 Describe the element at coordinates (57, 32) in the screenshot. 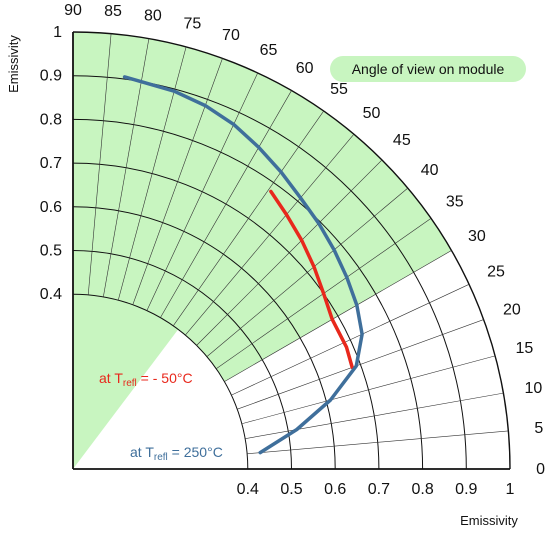

I see `y-tick-6: 1` at that location.